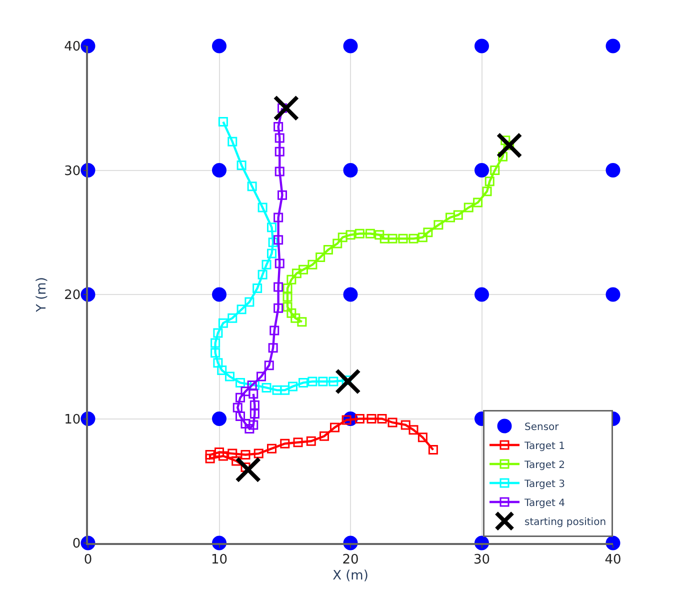 This screenshot has width=678, height=611. Describe the element at coordinates (544, 465) in the screenshot. I see `legend-label: Target 2` at that location.